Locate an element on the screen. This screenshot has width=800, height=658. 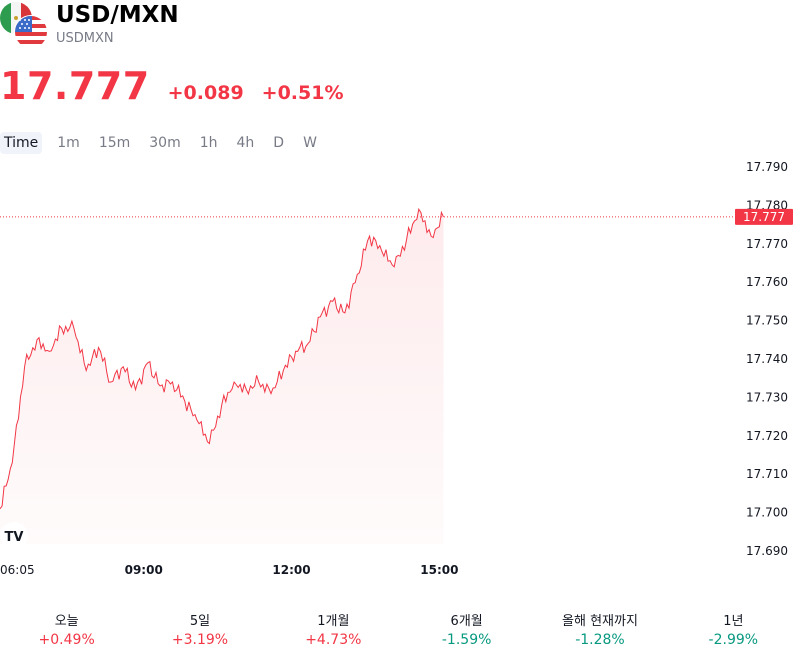
y-tick-label: 17.760 is located at coordinates (767, 282).